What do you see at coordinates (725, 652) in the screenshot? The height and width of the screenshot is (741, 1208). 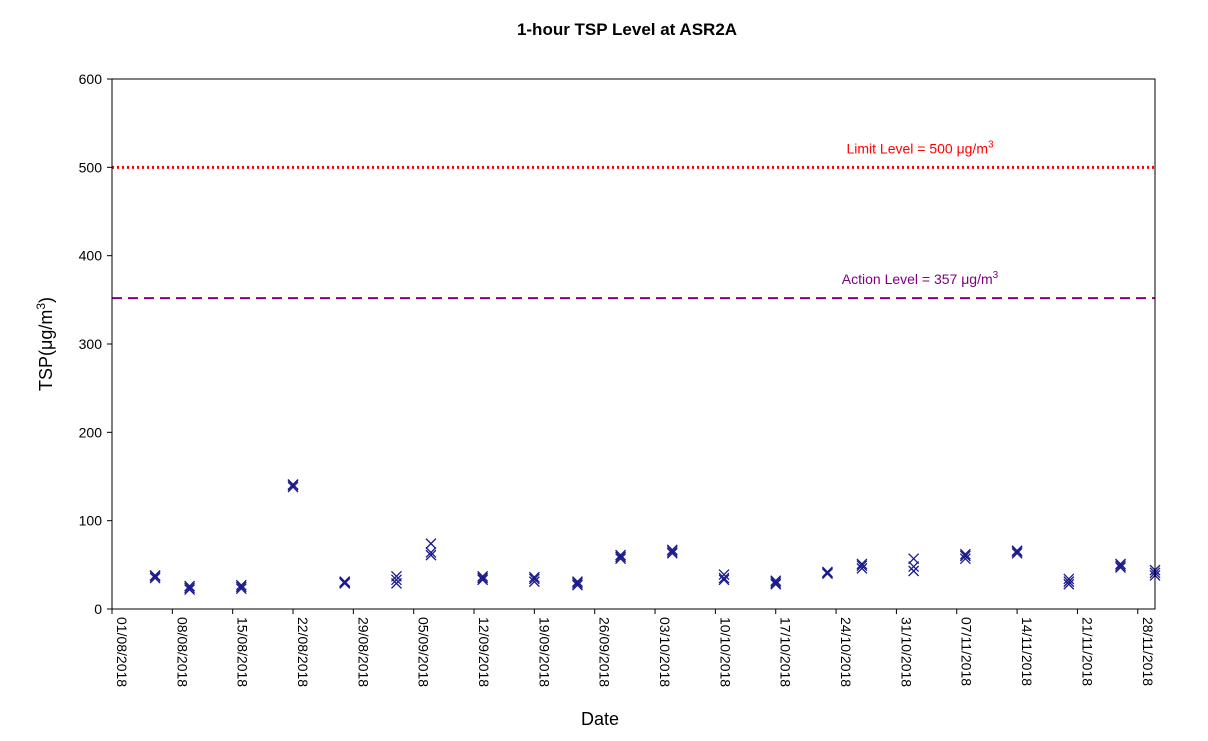 I see `x-tick-label: 10/10/2018` at bounding box center [725, 652].